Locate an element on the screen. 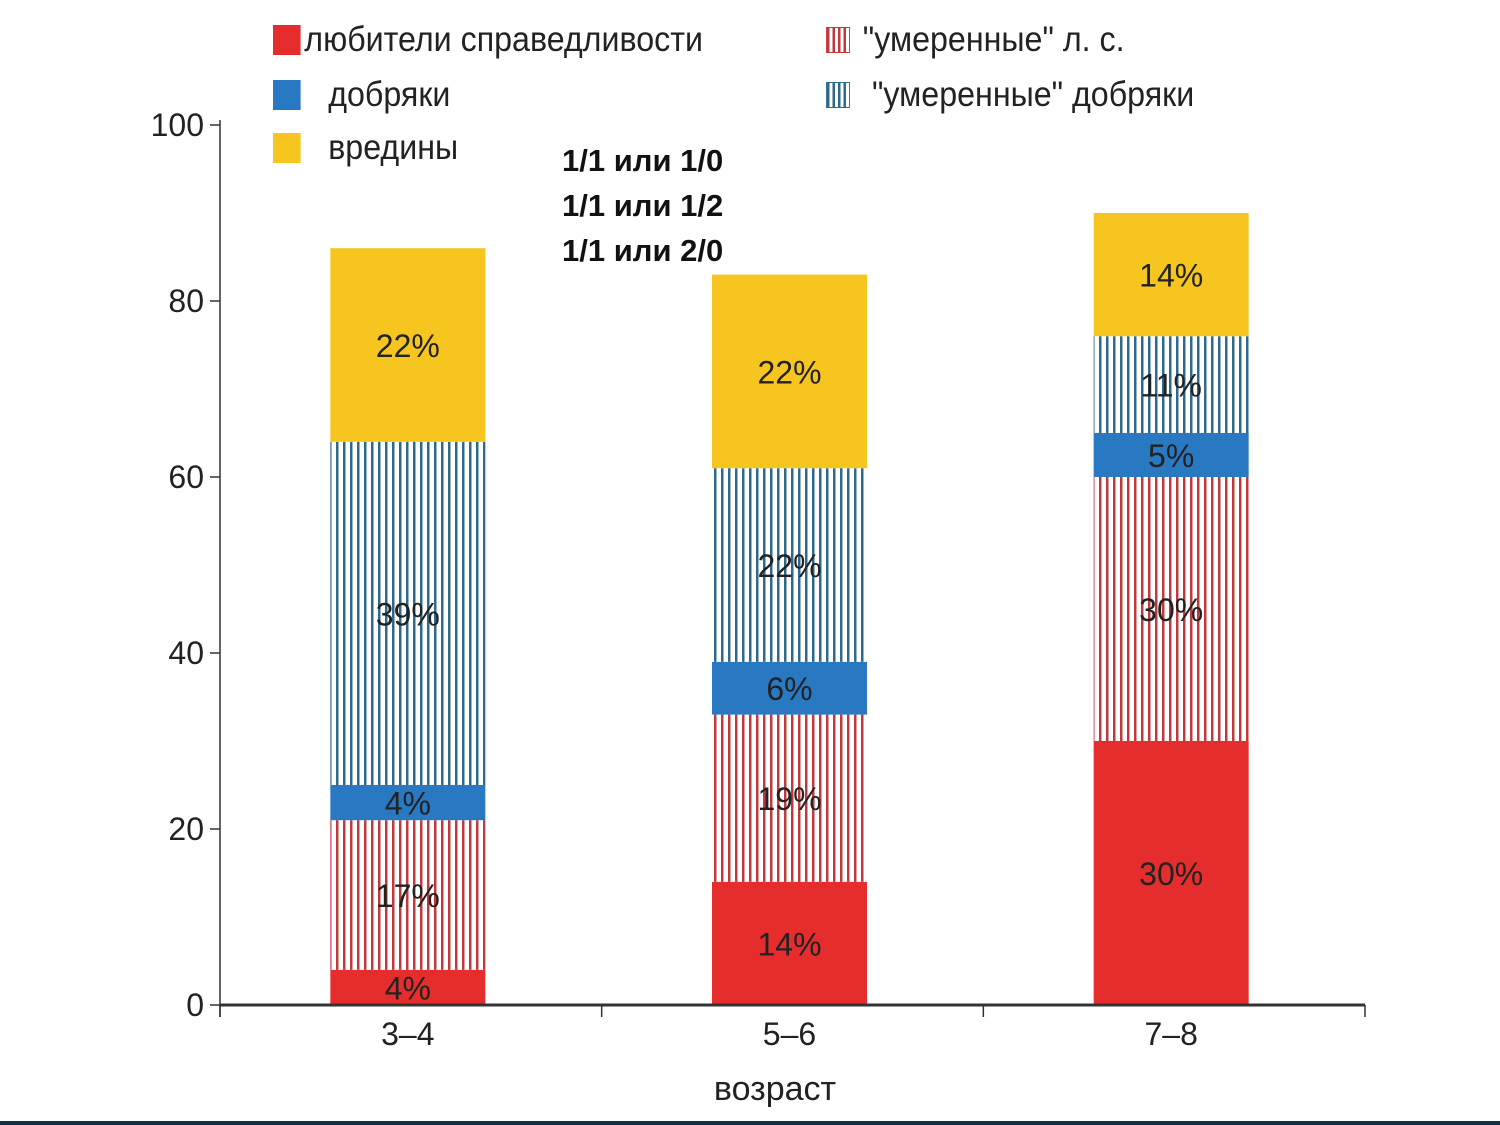  data-label: 19% is located at coordinates (789, 799).